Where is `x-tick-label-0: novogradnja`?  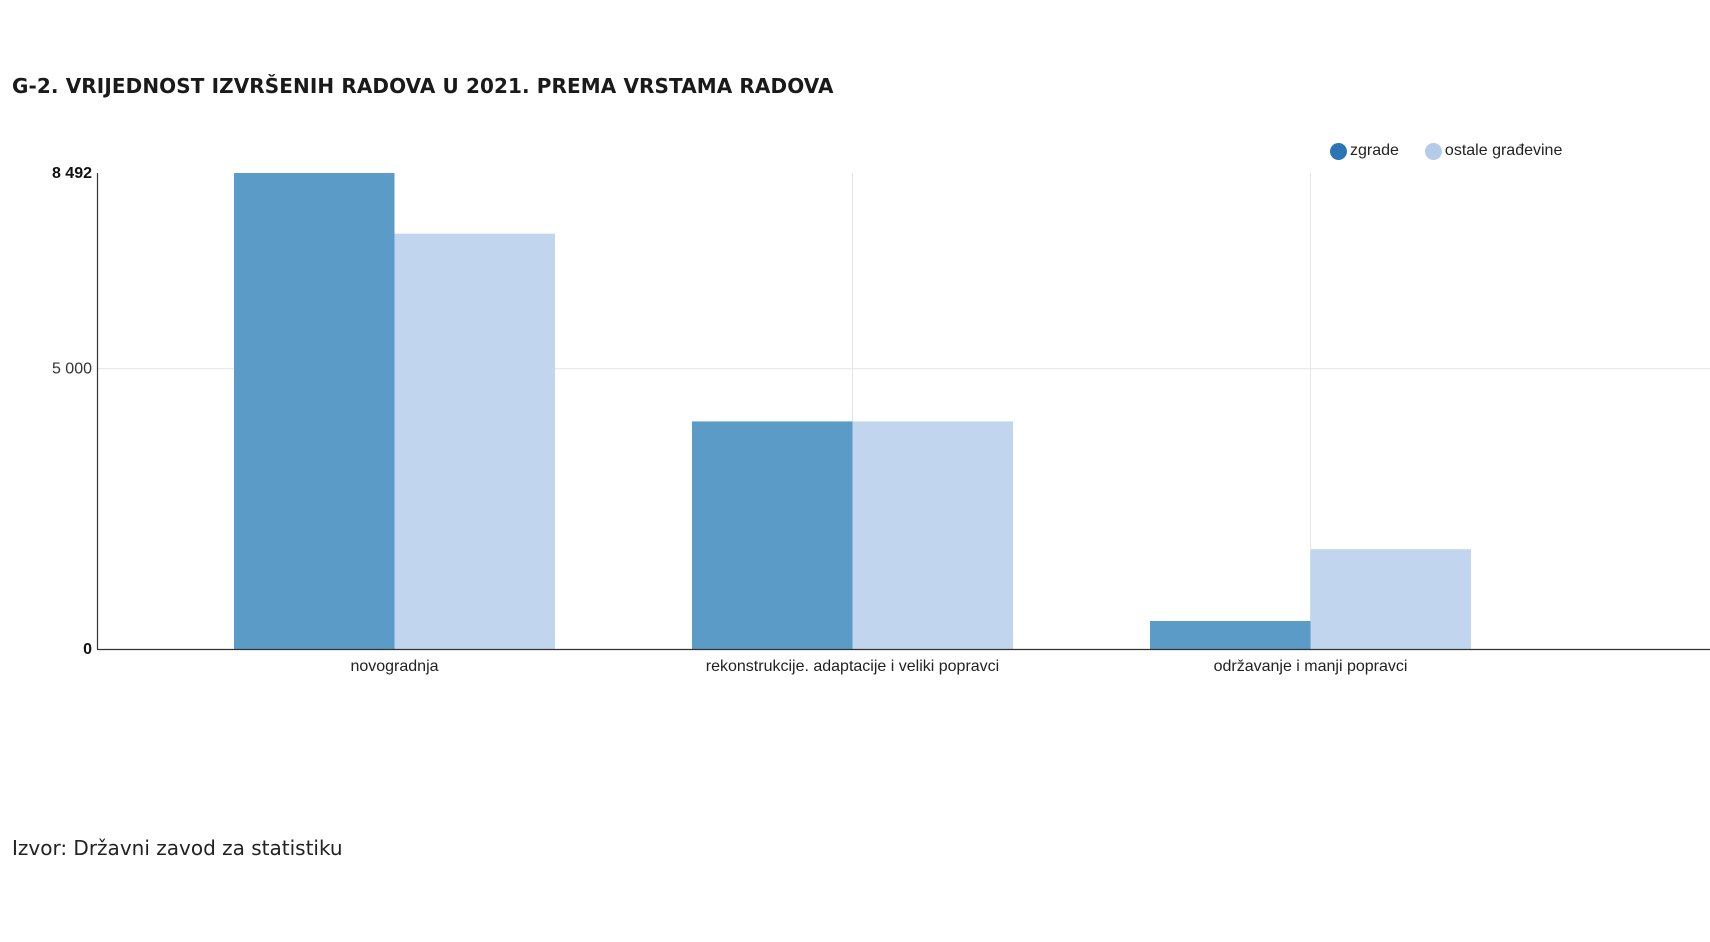 x-tick-label-0: novogradnja is located at coordinates (394, 666).